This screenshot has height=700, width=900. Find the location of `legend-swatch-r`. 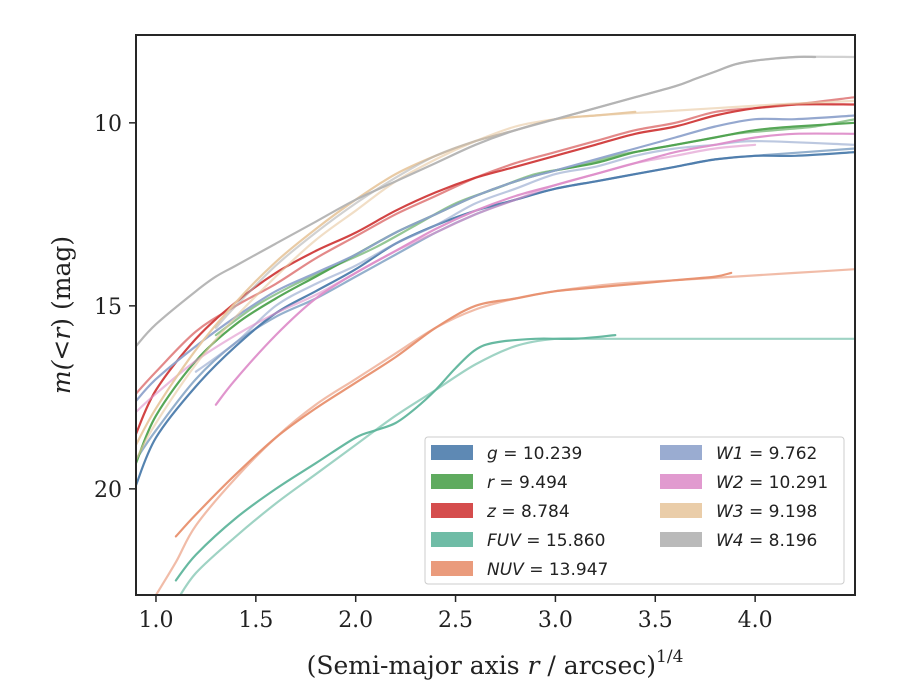

legend-swatch-r is located at coordinates (452, 481).